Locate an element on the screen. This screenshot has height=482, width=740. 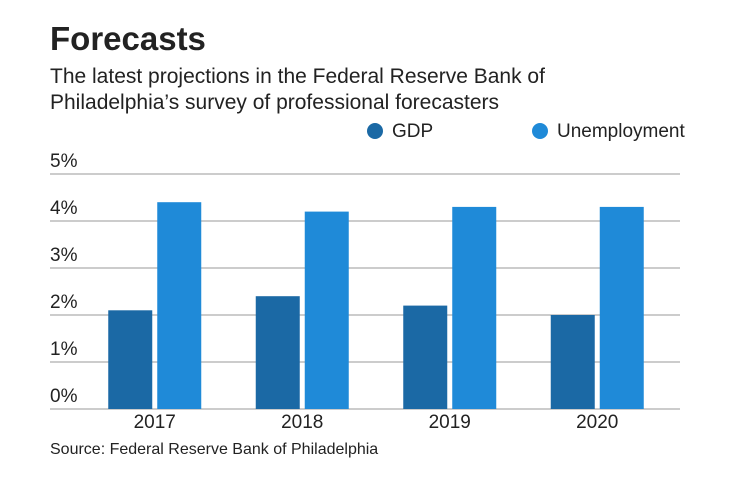
x-tick-label: 2018 is located at coordinates (302, 422).